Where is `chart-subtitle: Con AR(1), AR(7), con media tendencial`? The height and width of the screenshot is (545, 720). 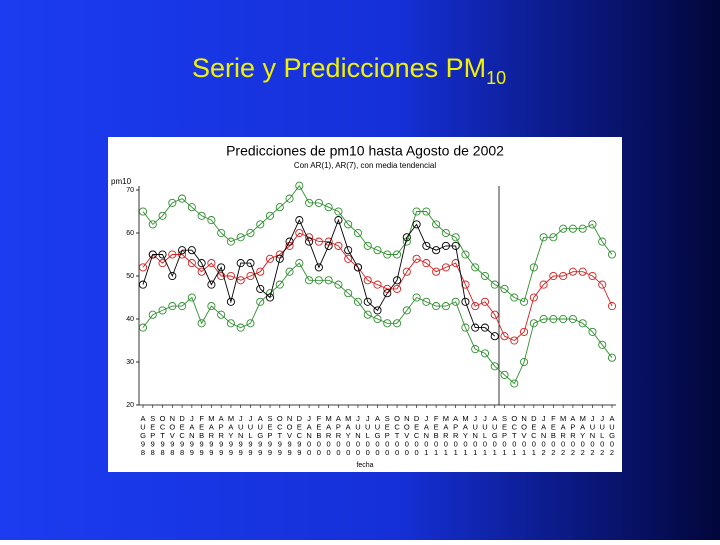 chart-subtitle: Con AR(1), AR(7), con media tendencial is located at coordinates (365, 165).